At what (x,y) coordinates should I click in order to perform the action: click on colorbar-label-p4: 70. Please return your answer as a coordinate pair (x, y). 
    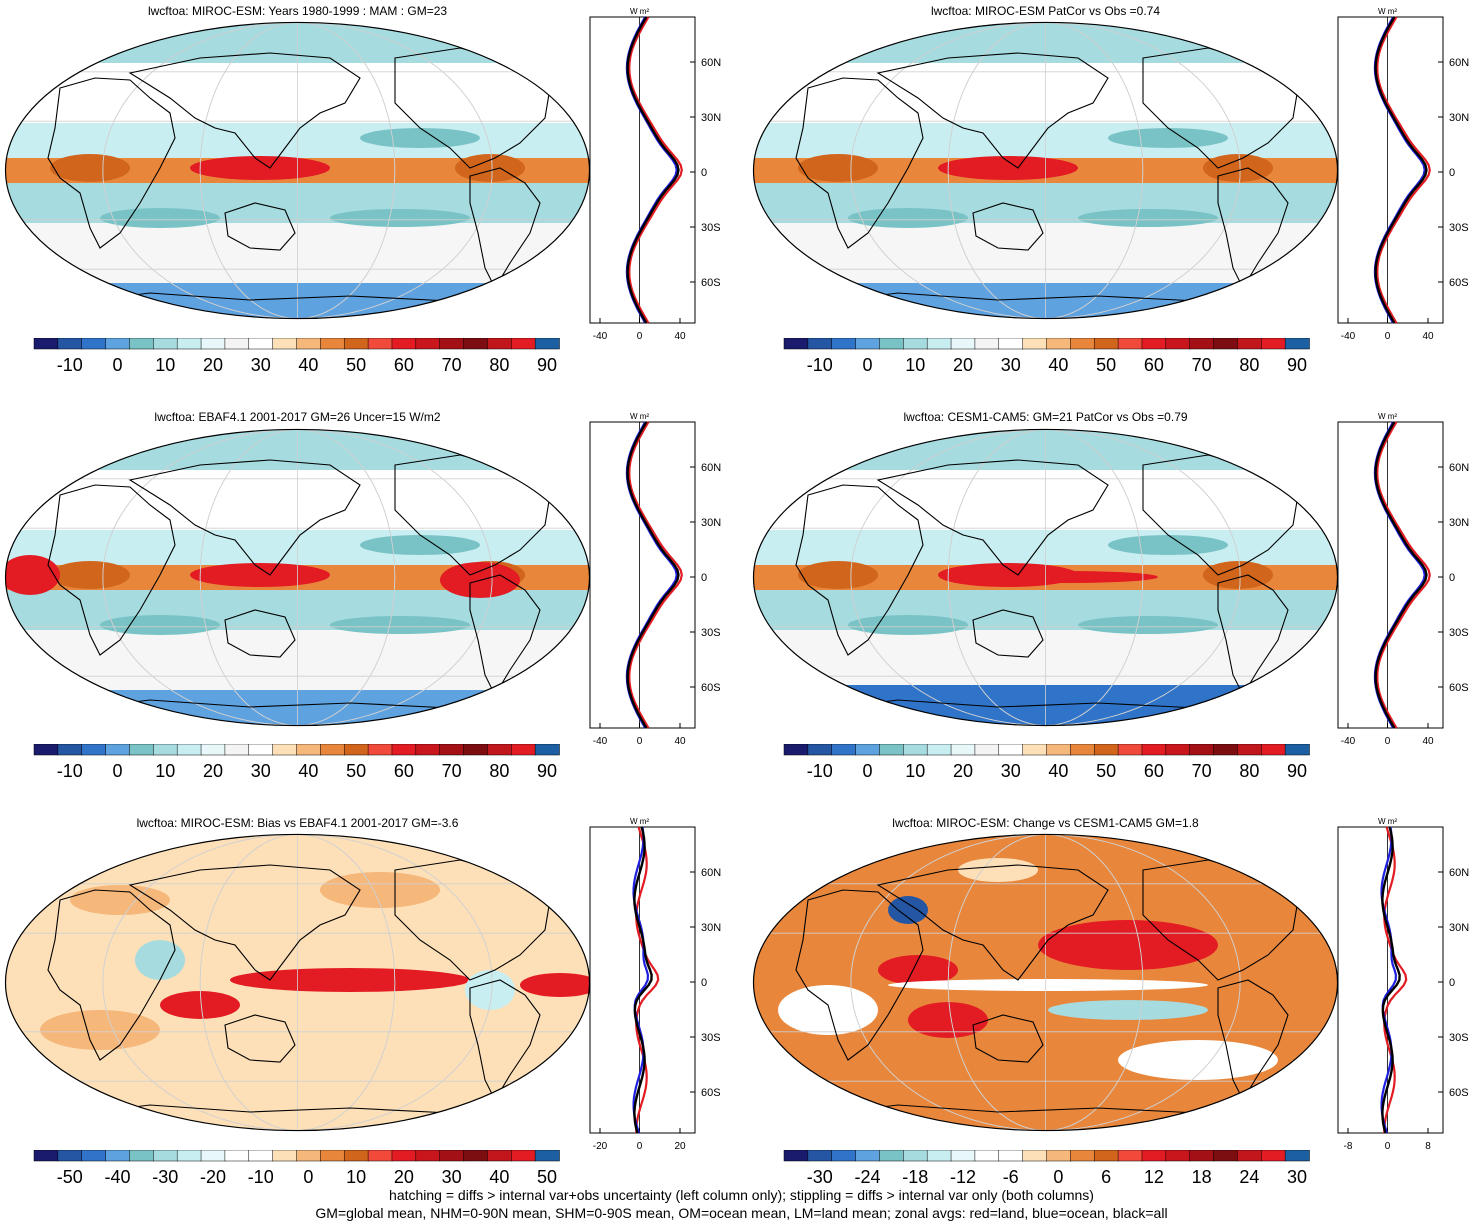
    Looking at the image, I should click on (1202, 771).